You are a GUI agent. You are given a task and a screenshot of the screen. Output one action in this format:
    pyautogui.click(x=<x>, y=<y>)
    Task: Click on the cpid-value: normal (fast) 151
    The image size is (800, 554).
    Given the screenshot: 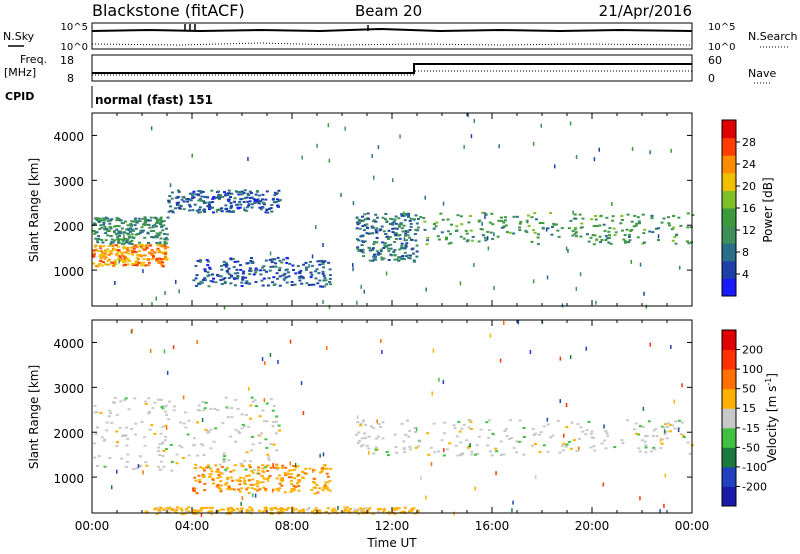 What is the action you would take?
    pyautogui.click(x=154, y=100)
    